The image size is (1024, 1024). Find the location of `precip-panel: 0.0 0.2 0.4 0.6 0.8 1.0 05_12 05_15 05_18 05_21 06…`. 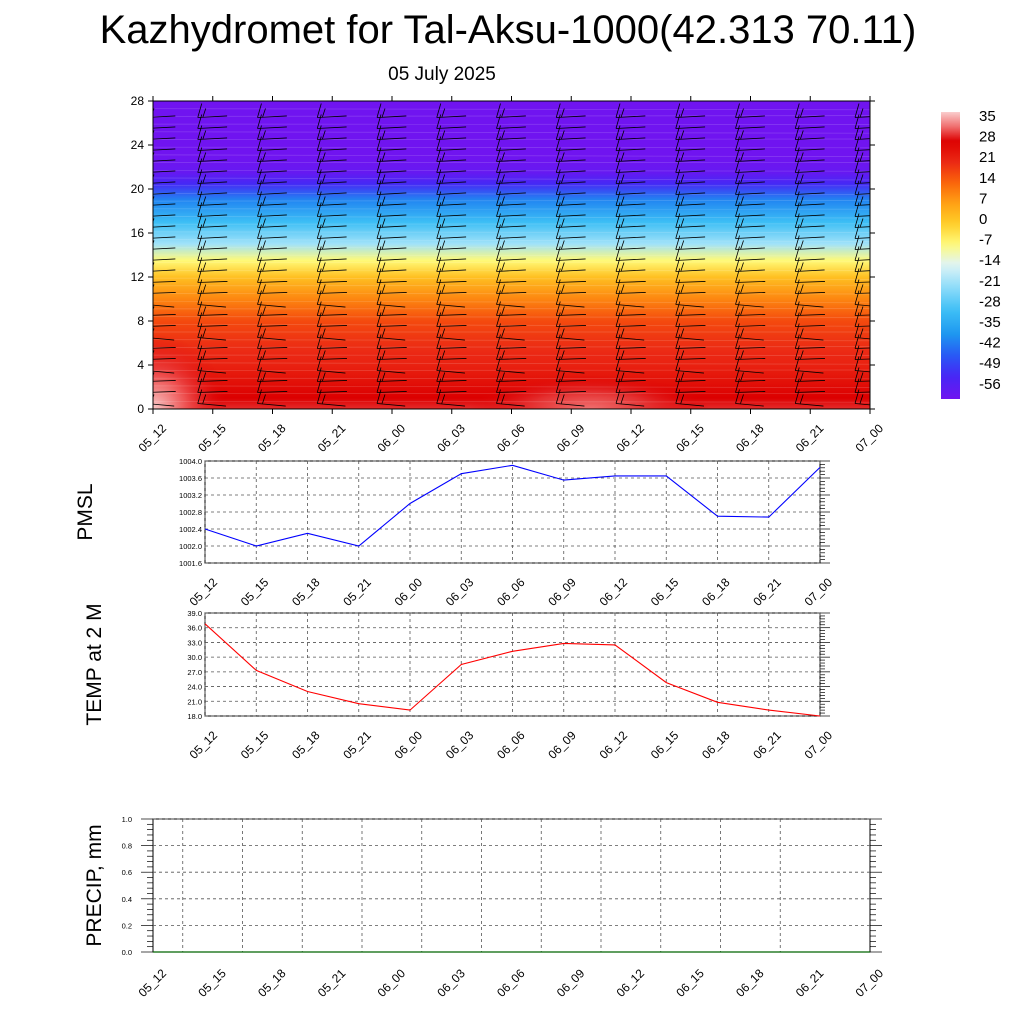

precip-panel: 0.0 0.2 0.4 0.6 0.8 1.0 05_12 05_15 05_18 05_21 06… is located at coordinates (484, 907).